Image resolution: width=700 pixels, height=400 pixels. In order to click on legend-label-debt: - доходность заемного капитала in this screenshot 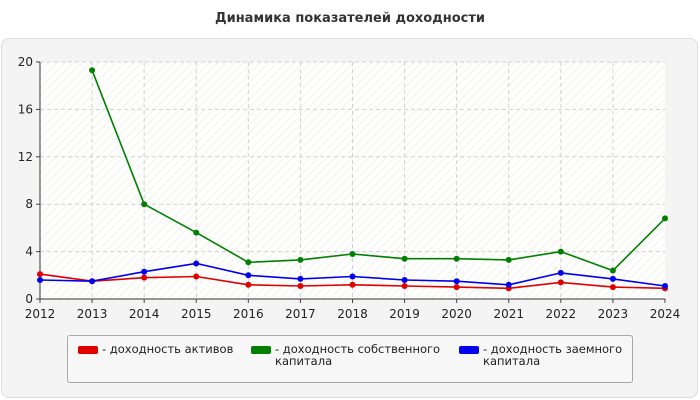, I will do `click(553, 355)`.